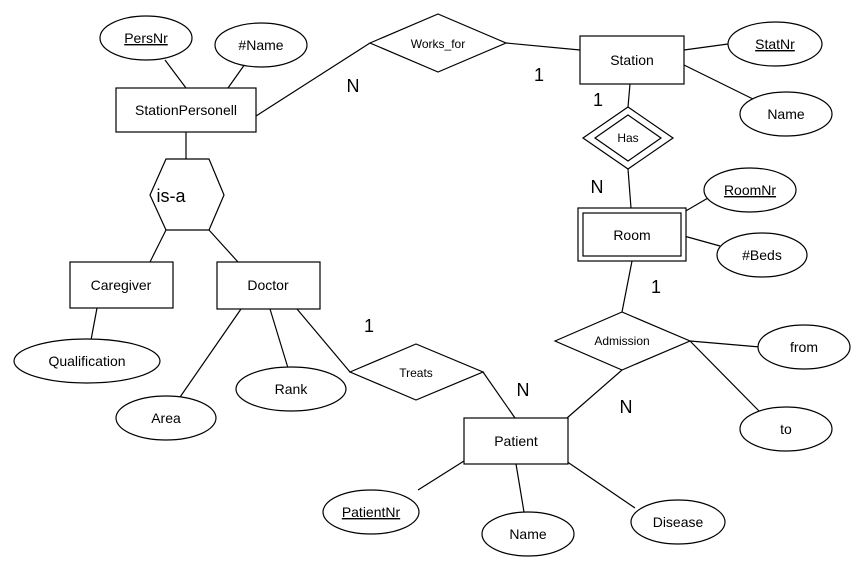  Describe the element at coordinates (94, 324) in the screenshot. I see `edge-caregiver-qualification` at that location.